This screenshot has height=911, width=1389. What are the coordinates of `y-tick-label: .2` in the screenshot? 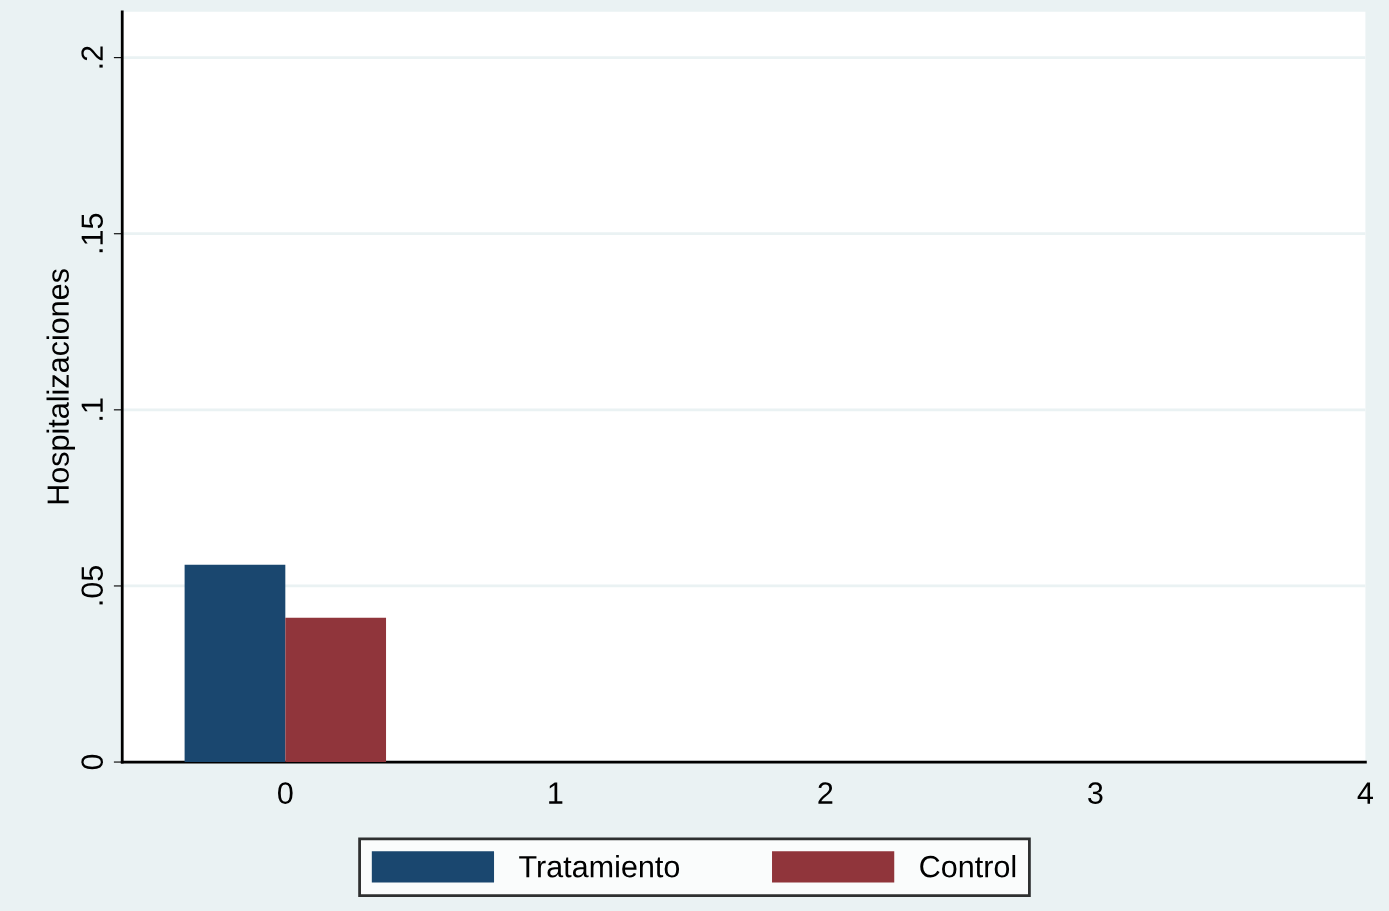 It's located at (92, 57).